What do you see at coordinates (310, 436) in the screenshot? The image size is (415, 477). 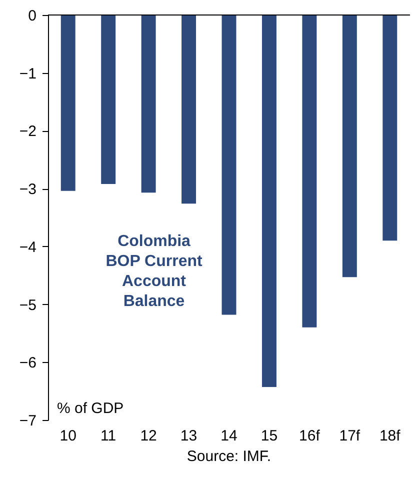 I see `x-tick-label: 16f` at bounding box center [310, 436].